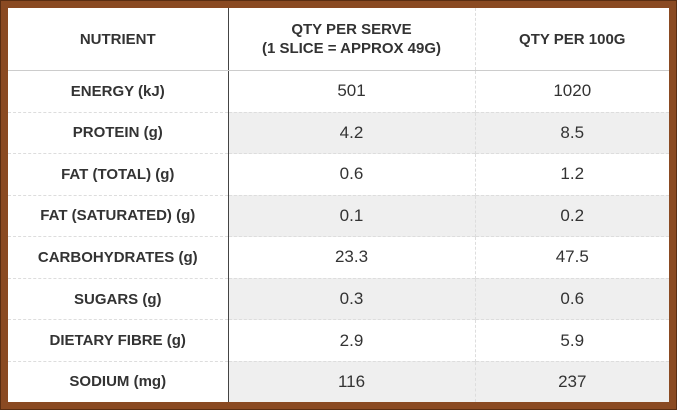  Describe the element at coordinates (351, 257) in the screenshot. I see `nutrient-value: 23.3` at that location.